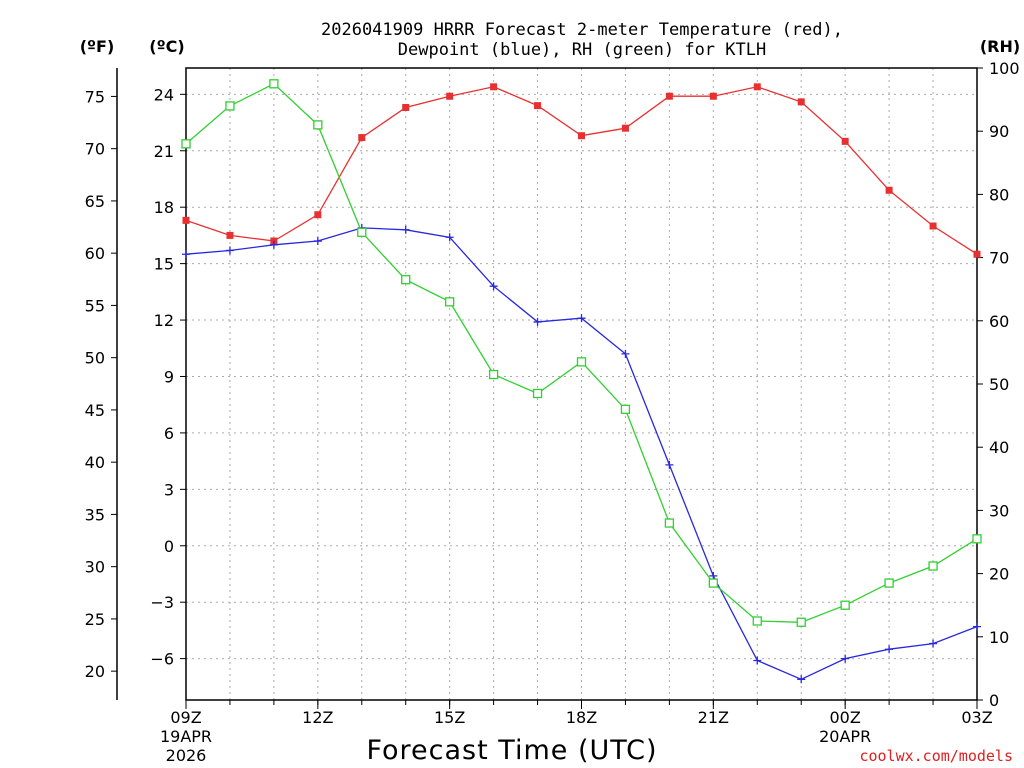 The height and width of the screenshot is (768, 1024). What do you see at coordinates (95, 567) in the screenshot?
I see `fahrenheit-tick-label: 30` at bounding box center [95, 567].